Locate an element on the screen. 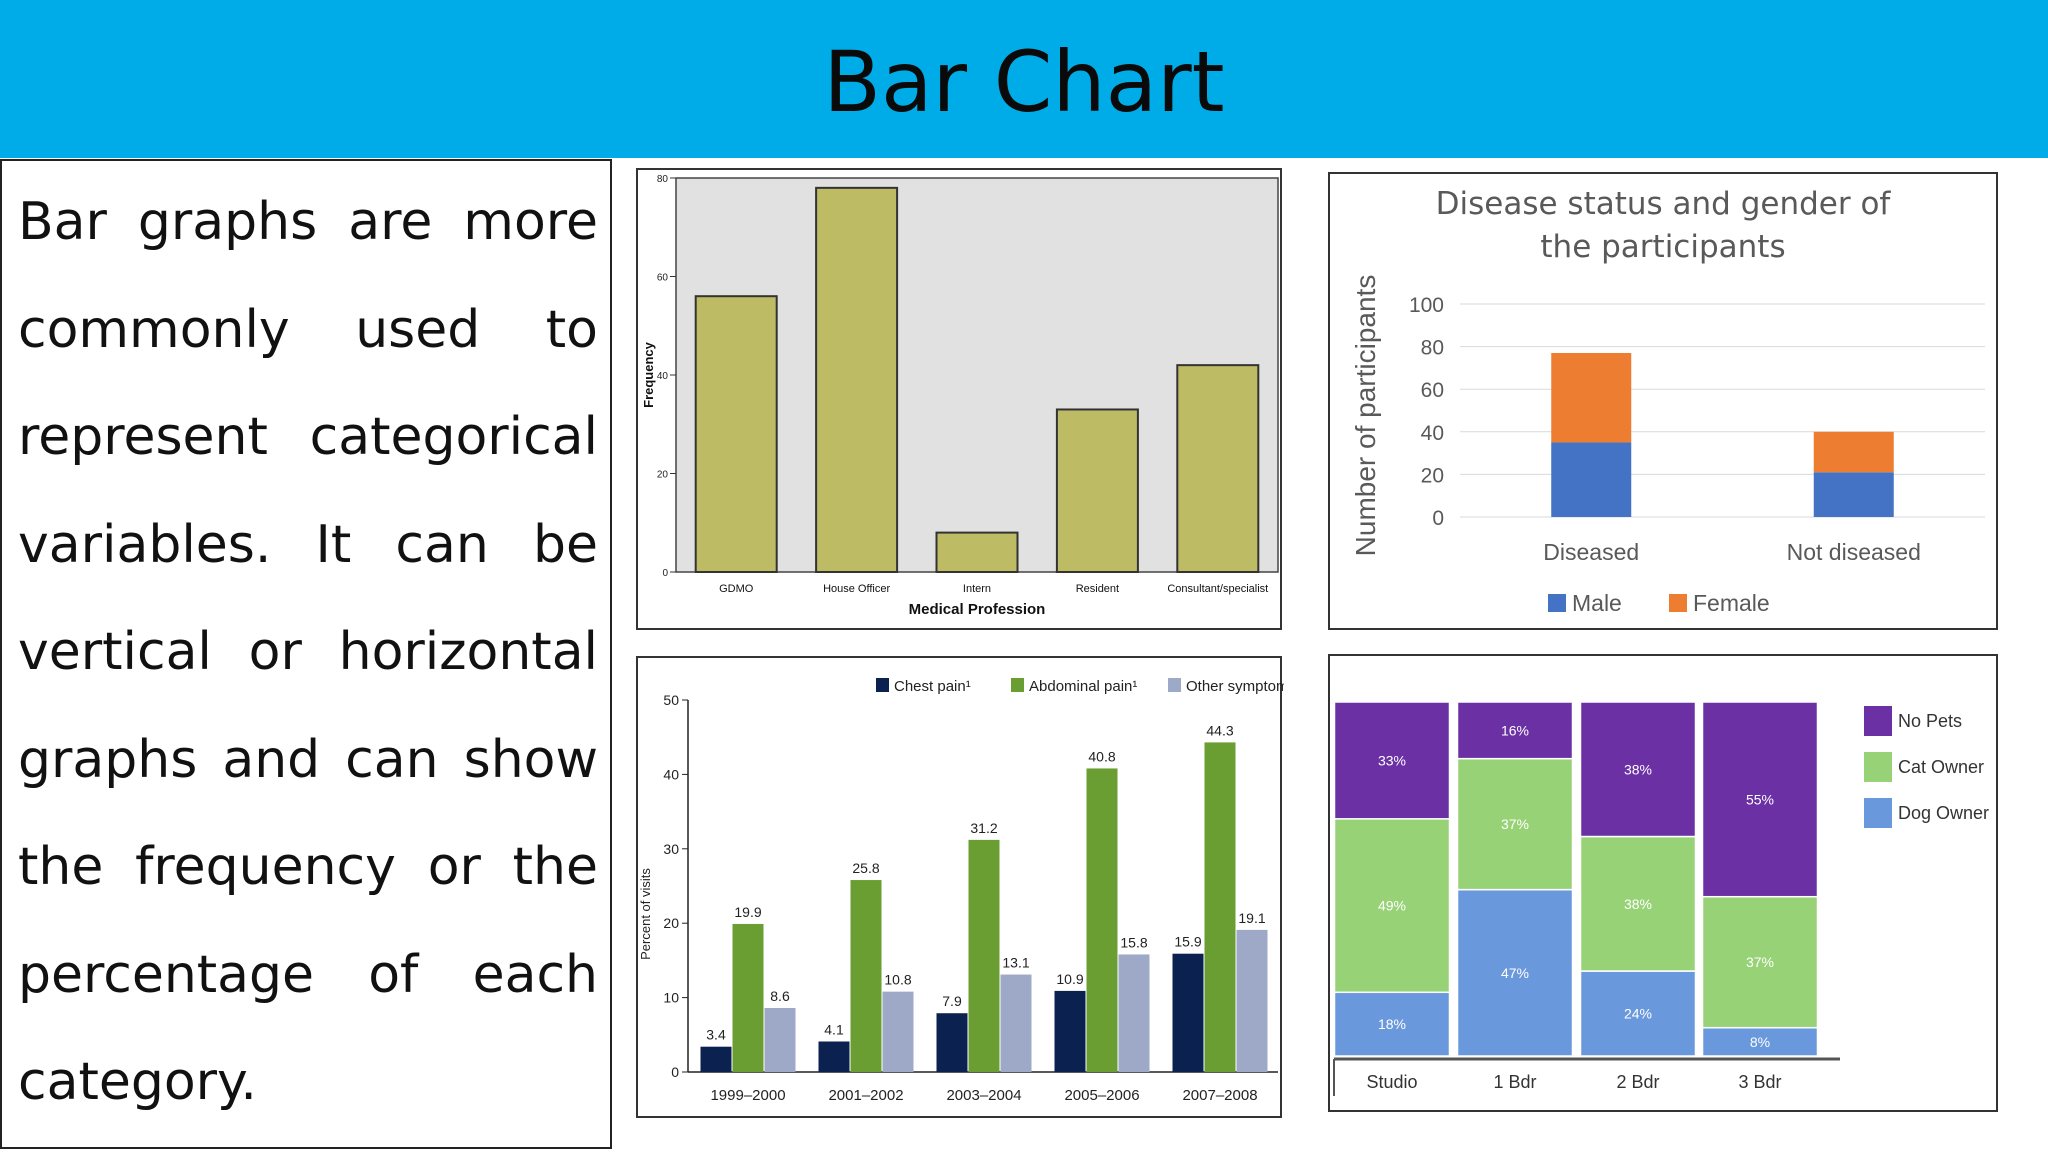 The width and height of the screenshot is (2048, 1152). x-tick-label: 2 Bdr is located at coordinates (1637, 1082).